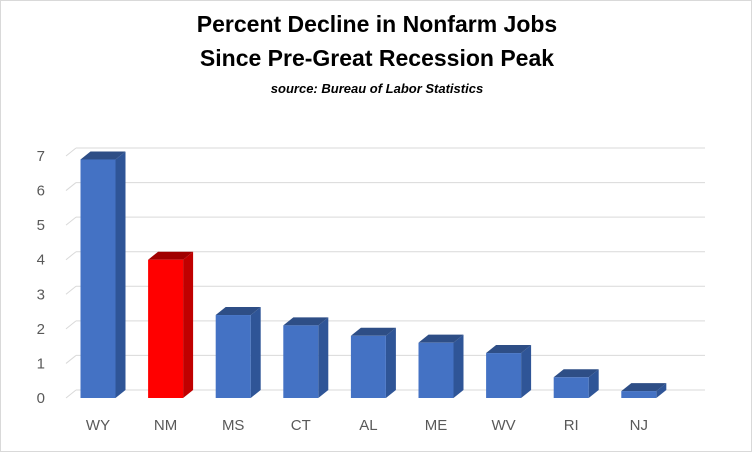  What do you see at coordinates (41, 294) in the screenshot?
I see `y-tick-label: 3` at bounding box center [41, 294].